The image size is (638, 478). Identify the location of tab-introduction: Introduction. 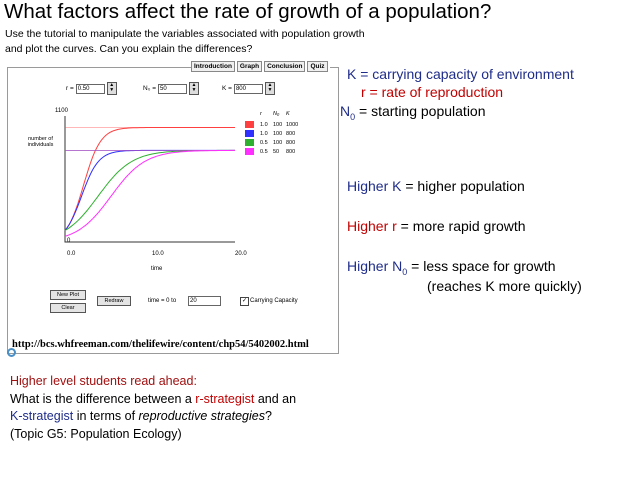
(213, 66).